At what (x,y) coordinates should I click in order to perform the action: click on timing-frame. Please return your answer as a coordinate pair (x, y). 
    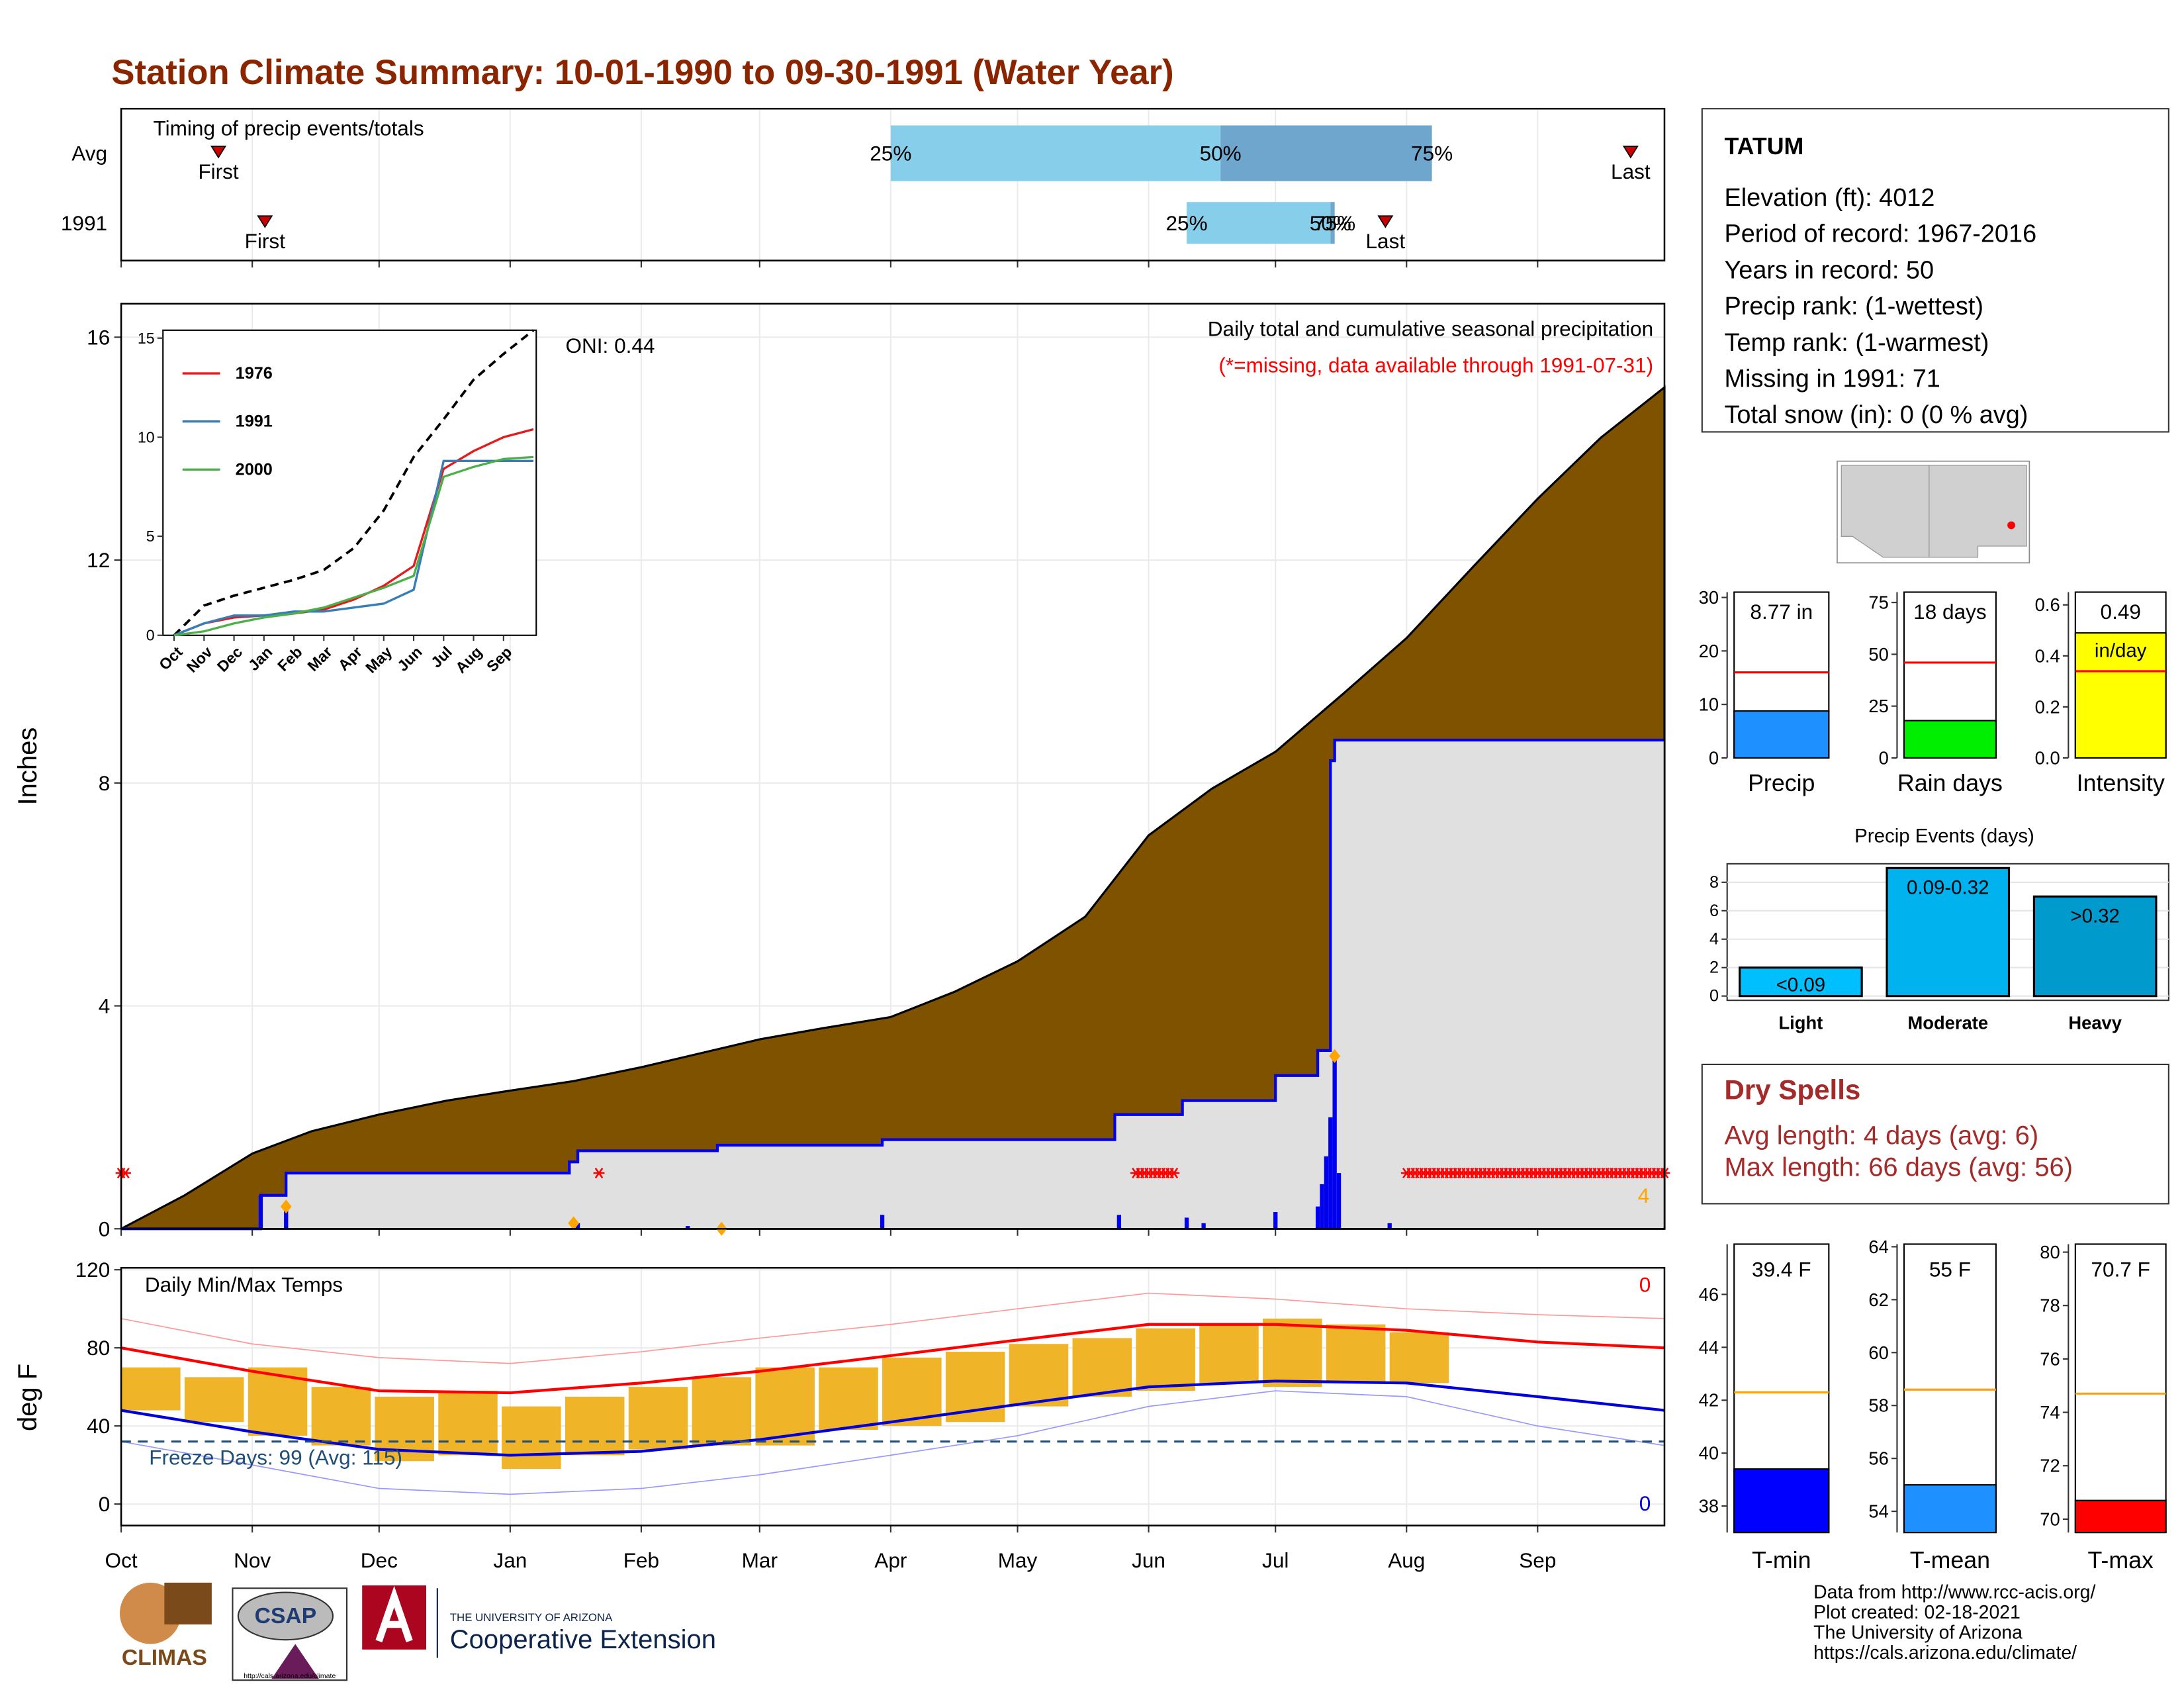
    Looking at the image, I should click on (893, 184).